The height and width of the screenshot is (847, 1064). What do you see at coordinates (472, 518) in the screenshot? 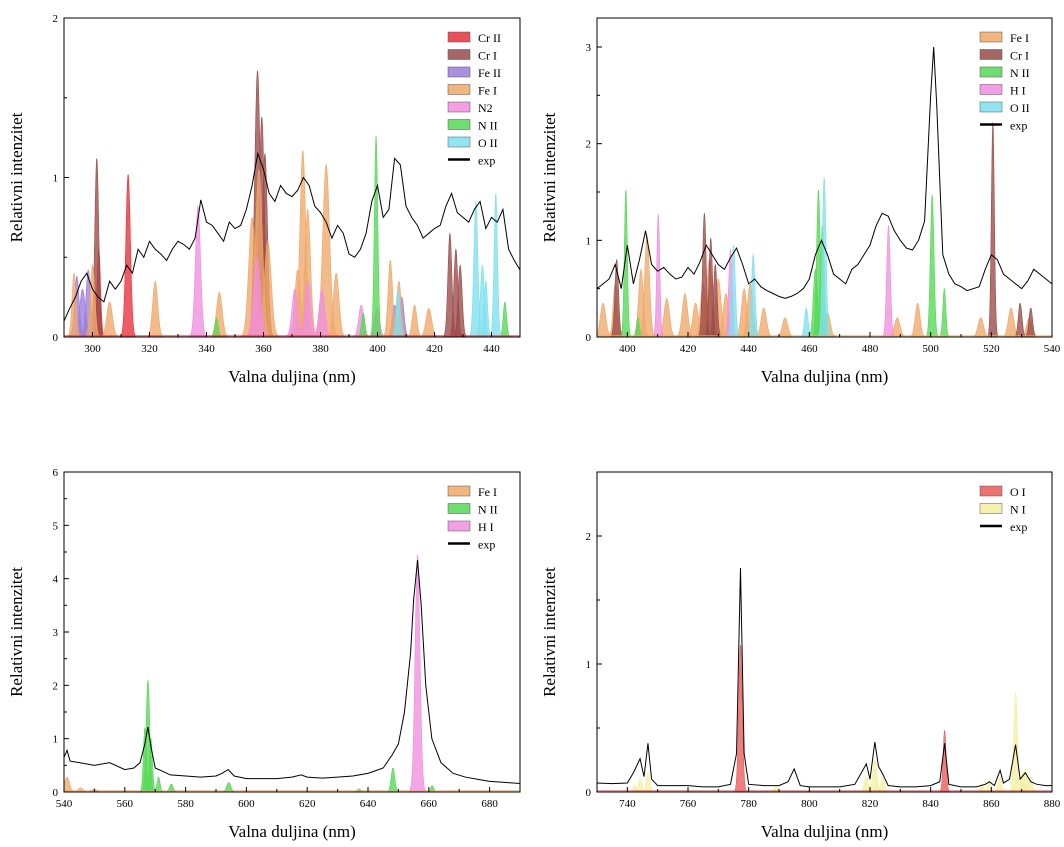
I see `legend: Fe I N II H I exp` at bounding box center [472, 518].